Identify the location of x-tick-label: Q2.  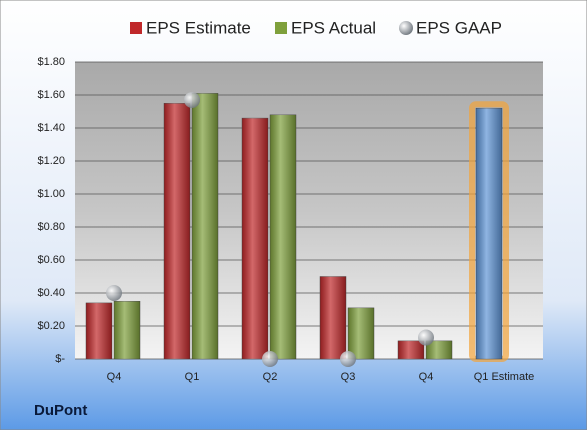
(270, 377).